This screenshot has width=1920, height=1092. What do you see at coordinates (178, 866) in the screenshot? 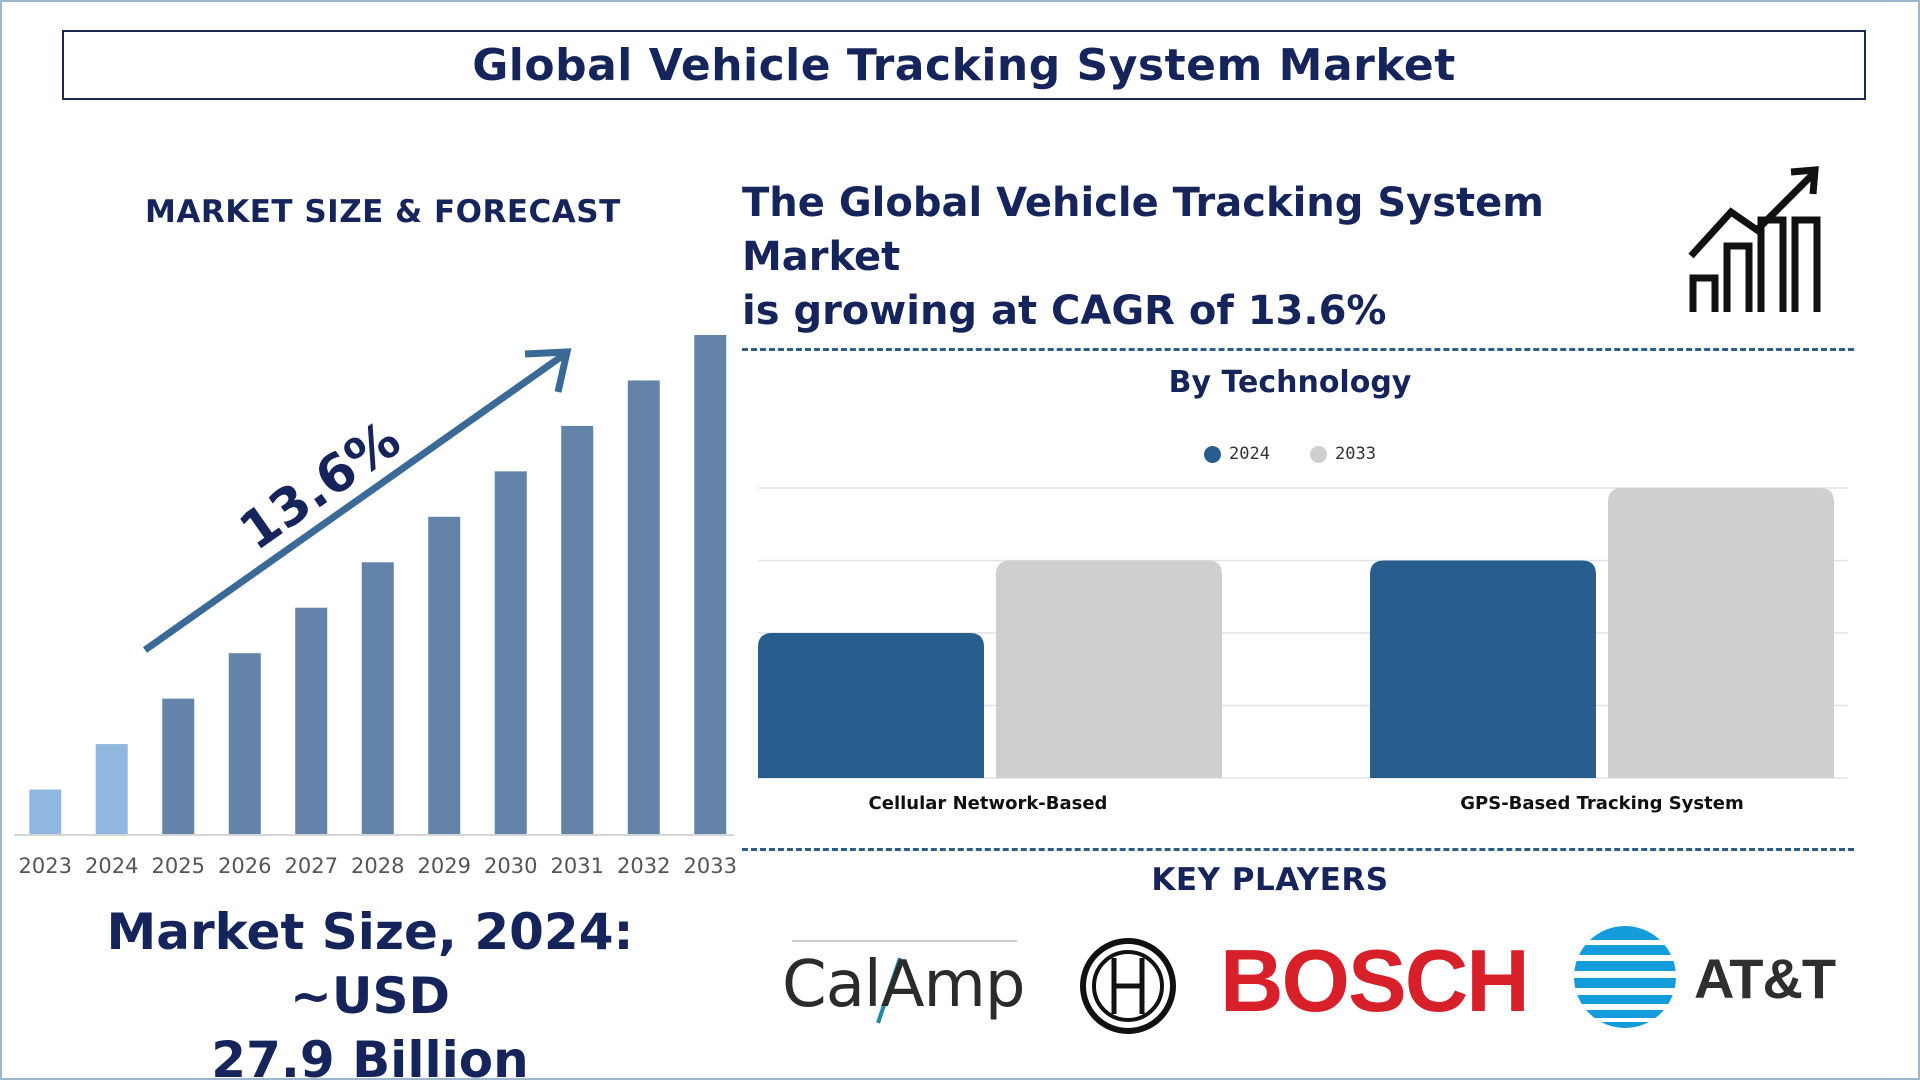
I see `forecast-year-label-2025: 2025` at bounding box center [178, 866].